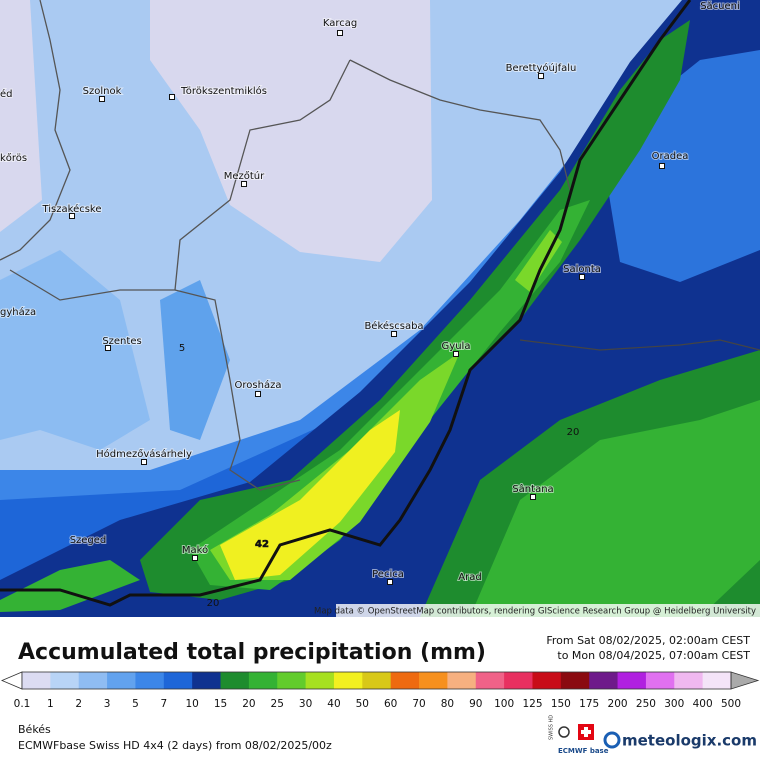 This screenshot has width=760, height=764. Describe the element at coordinates (107, 704) in the screenshot. I see `legend-label: 3` at that location.